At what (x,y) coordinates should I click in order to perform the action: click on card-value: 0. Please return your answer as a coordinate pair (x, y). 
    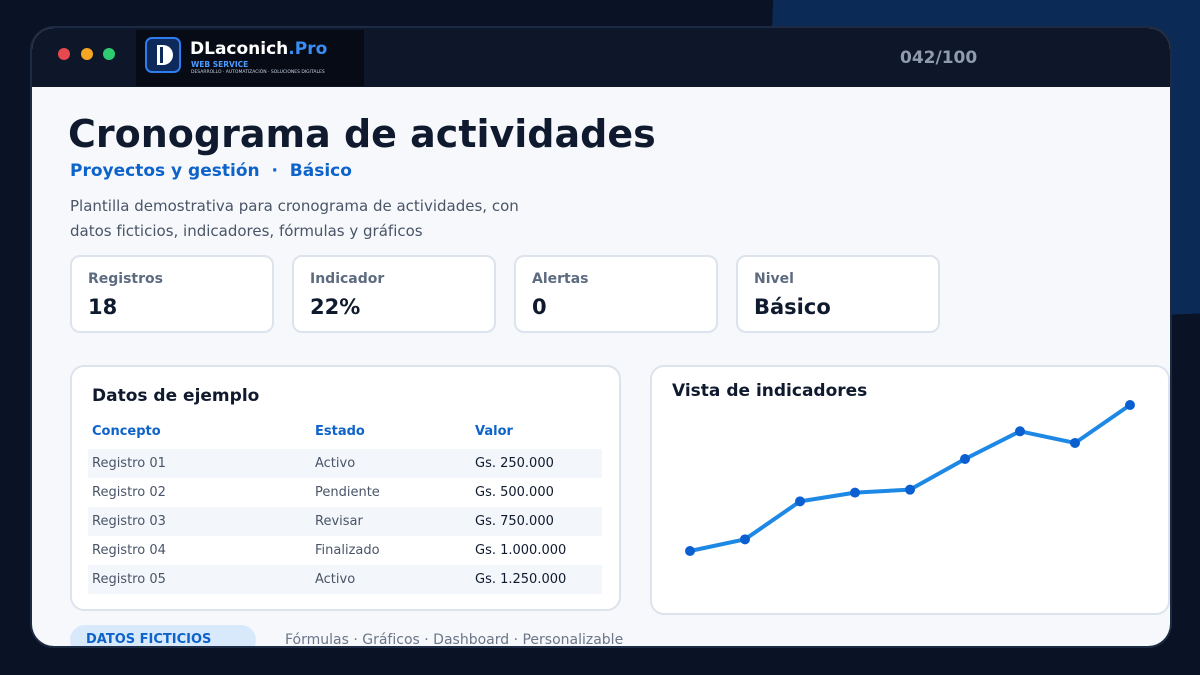
    Looking at the image, I should click on (539, 307).